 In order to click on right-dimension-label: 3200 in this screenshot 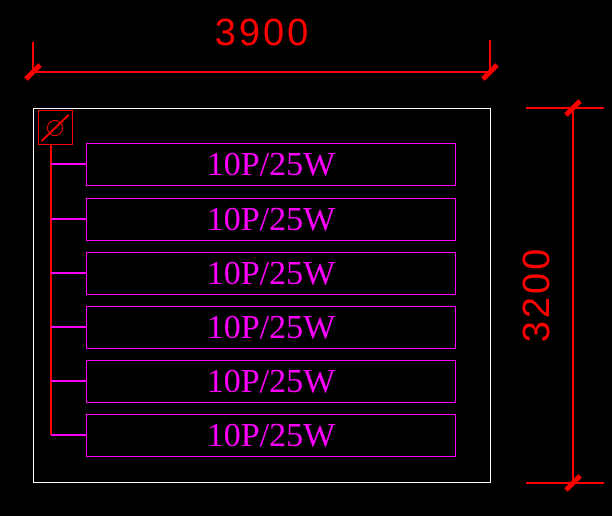, I will do `click(537, 294)`.